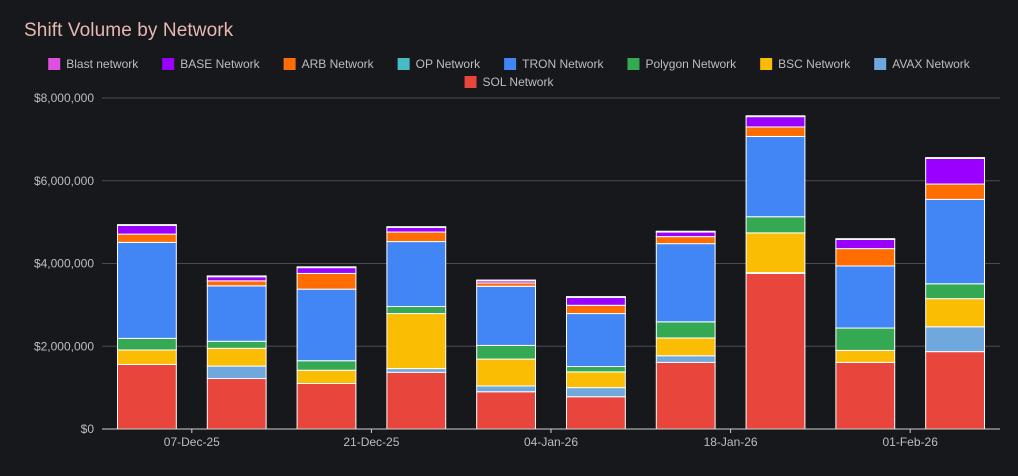 The width and height of the screenshot is (1018, 476). Describe the element at coordinates (168, 64) in the screenshot. I see `legend-swatch-base-network` at that location.